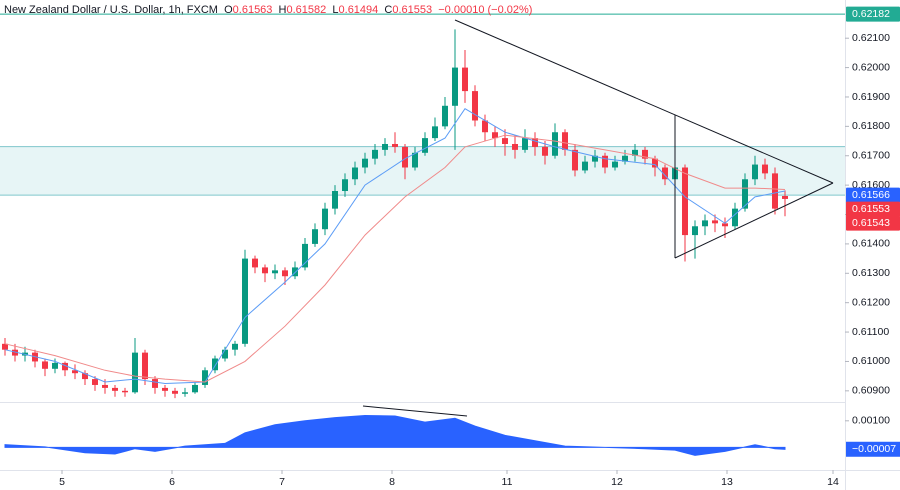  I want to click on zone, so click(422, 171).